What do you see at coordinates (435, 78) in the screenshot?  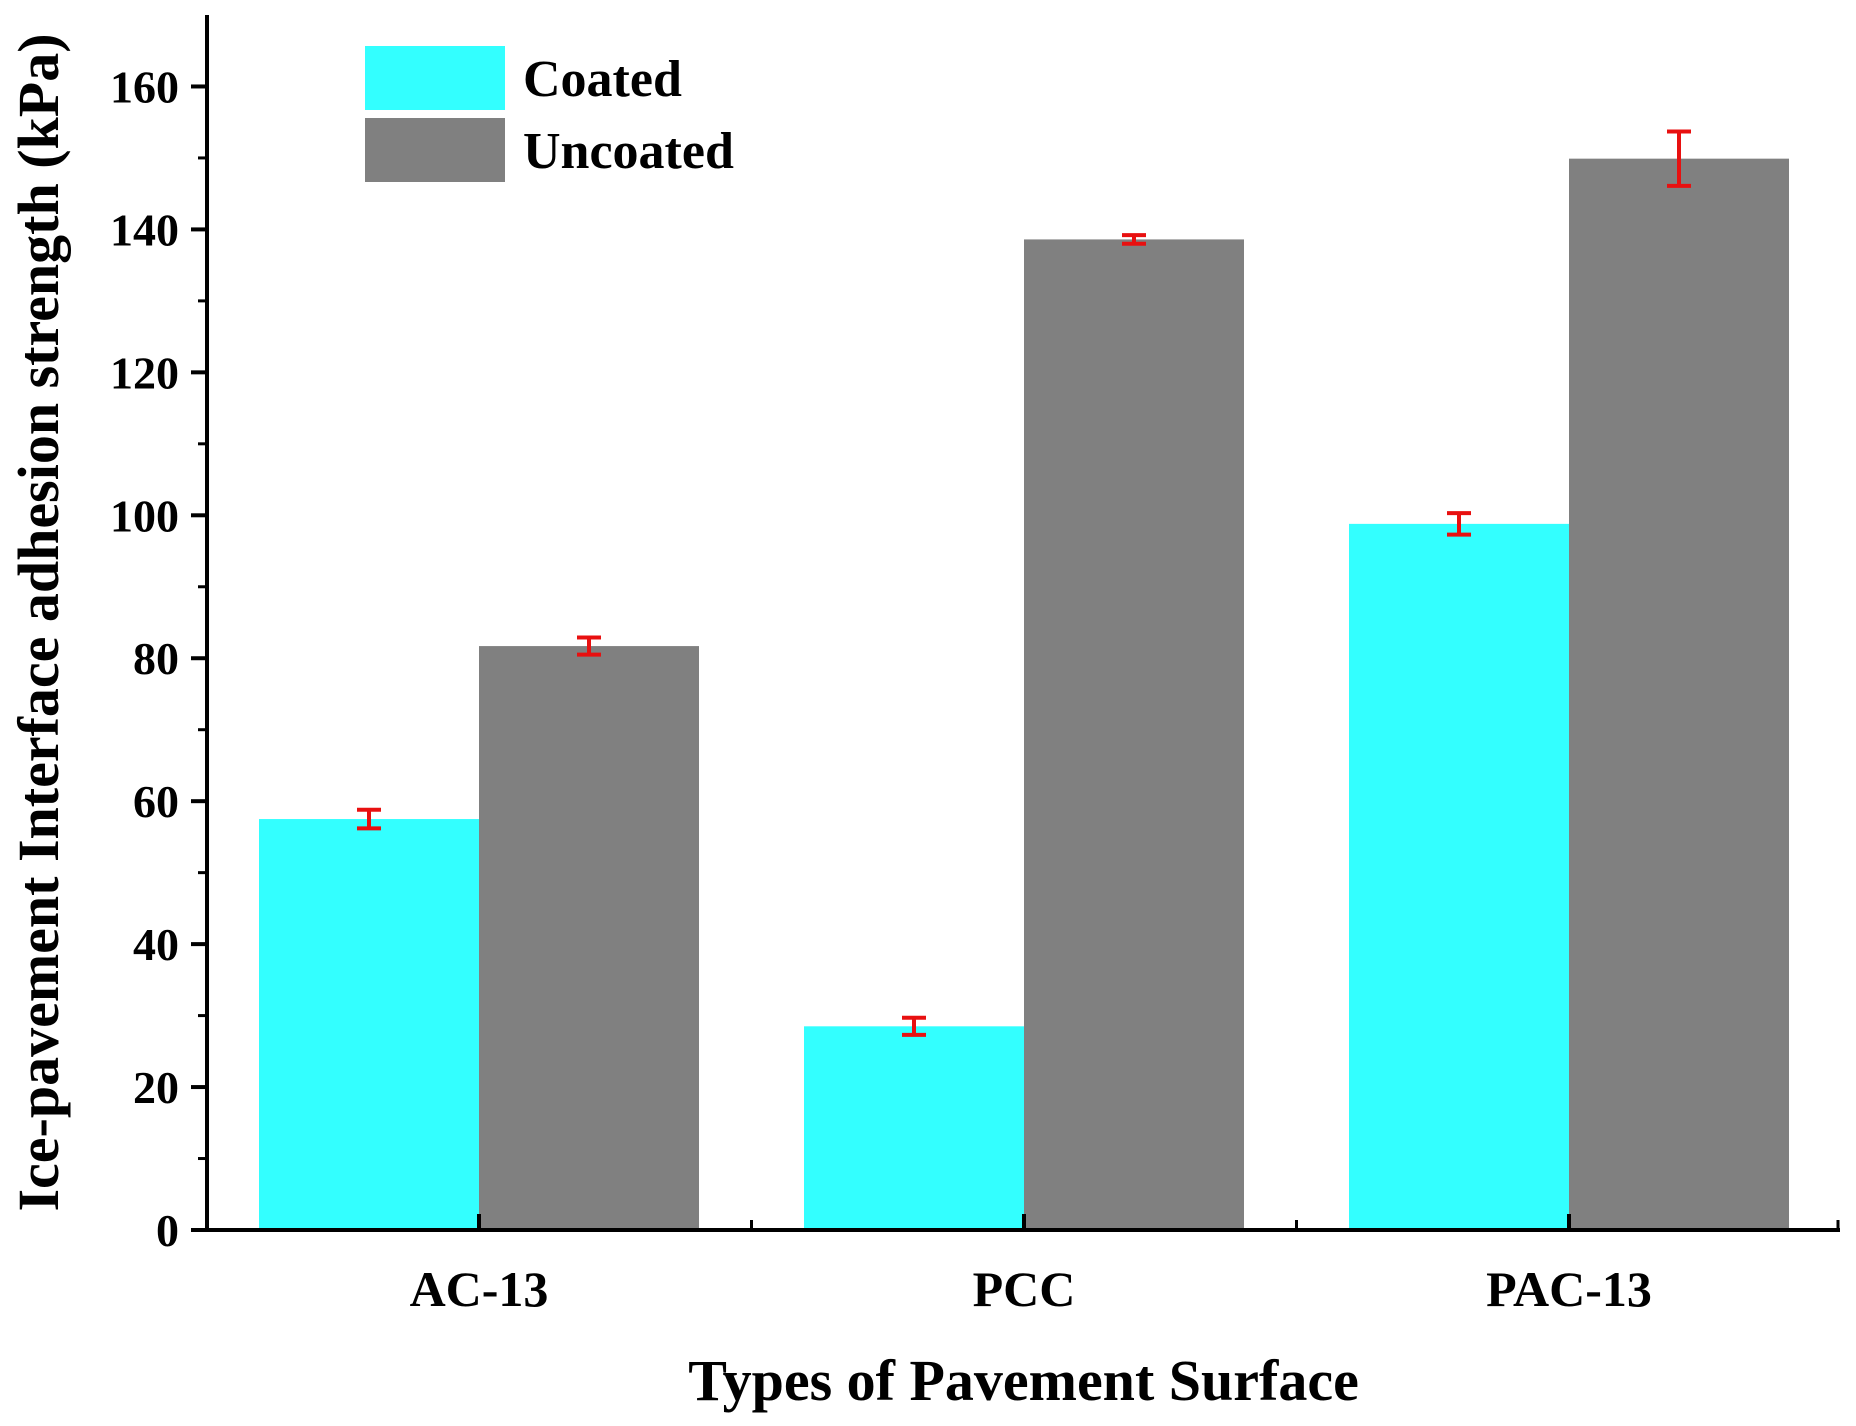 I see `legend-swatch-coated` at bounding box center [435, 78].